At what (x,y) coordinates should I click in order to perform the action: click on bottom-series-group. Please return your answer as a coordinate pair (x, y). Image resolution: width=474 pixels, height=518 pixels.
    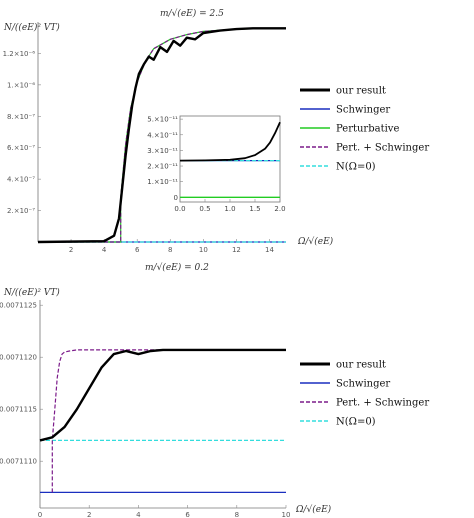
    Looking at the image, I should click on (162, 420).